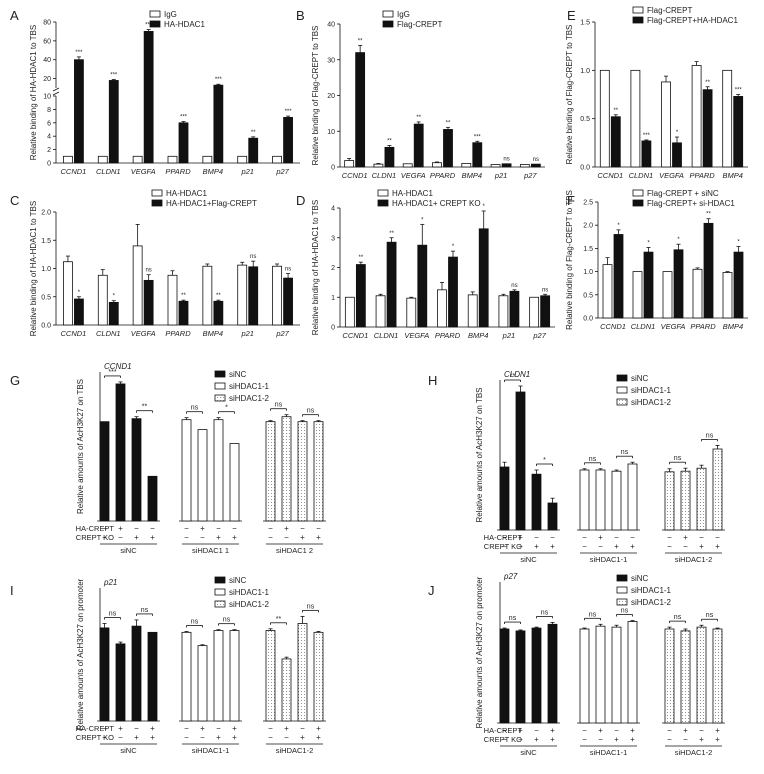 This screenshot has height=774, width=764. What do you see at coordinates (74, 171) in the screenshot?
I see `x-tick-label-a: CCND1` at bounding box center [74, 171].